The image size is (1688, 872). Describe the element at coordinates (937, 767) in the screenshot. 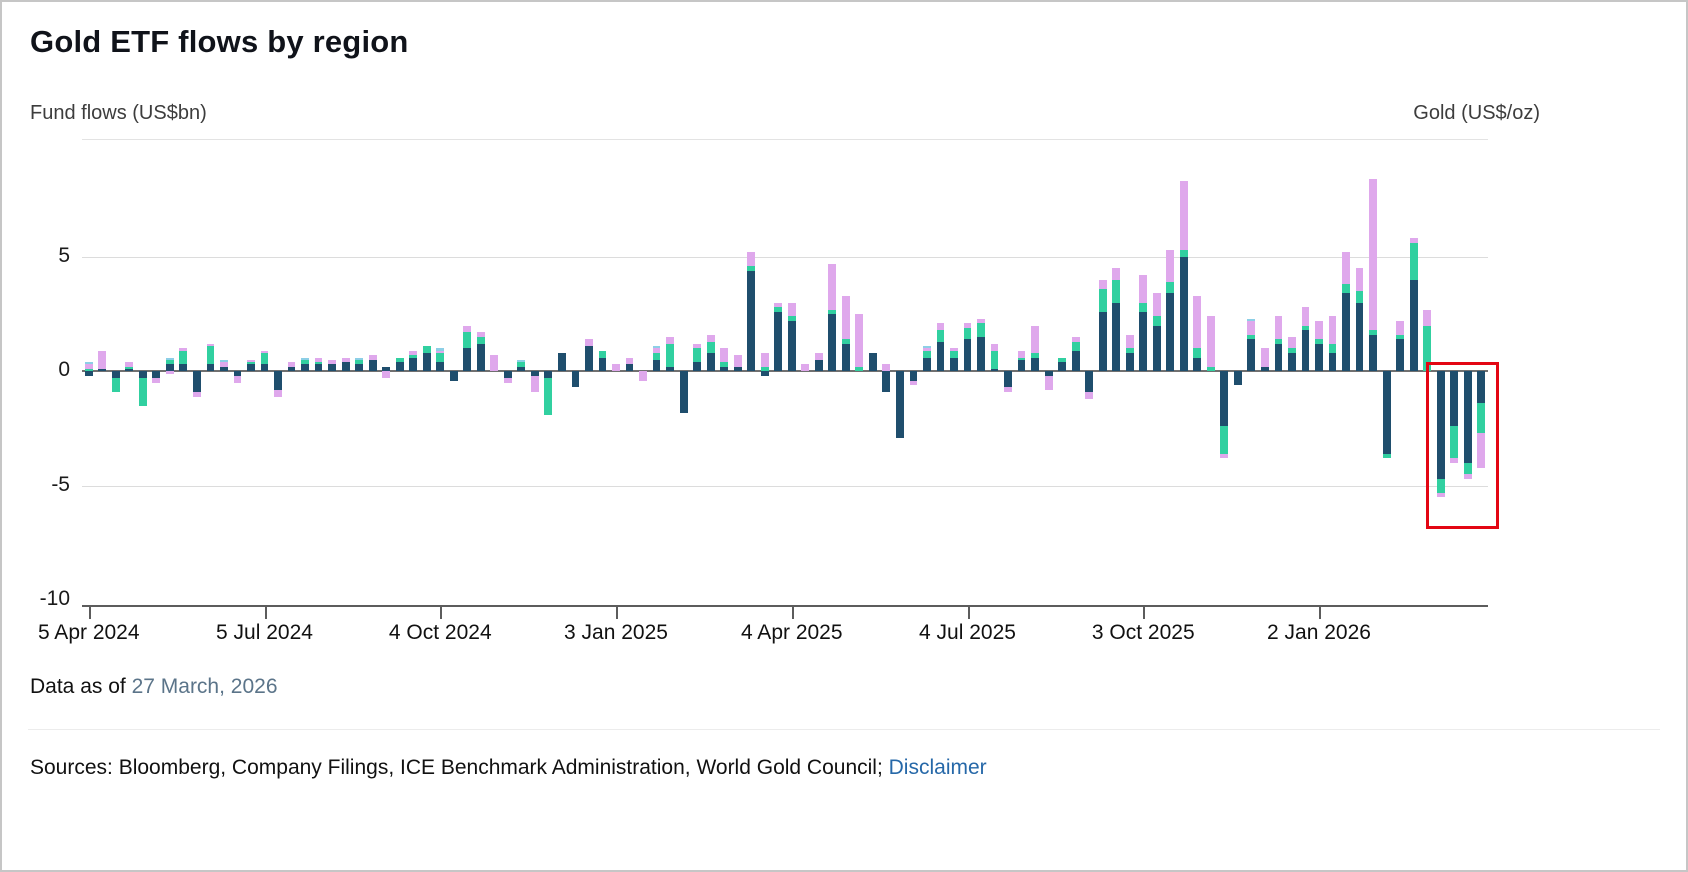

I see `disclaimer-link: Disclaimer` at that location.